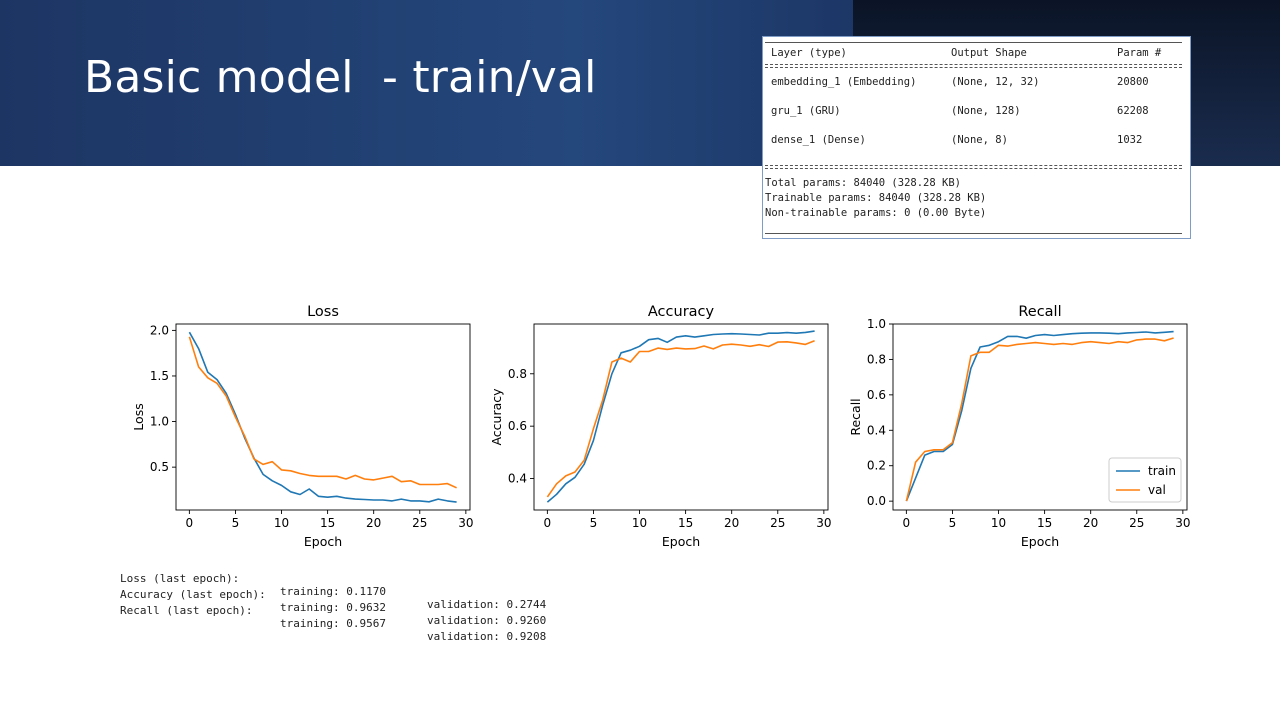 The height and width of the screenshot is (720, 1280). What do you see at coordinates (809, 53) in the screenshot?
I see `summary-header-layer: Layer (type)` at bounding box center [809, 53].